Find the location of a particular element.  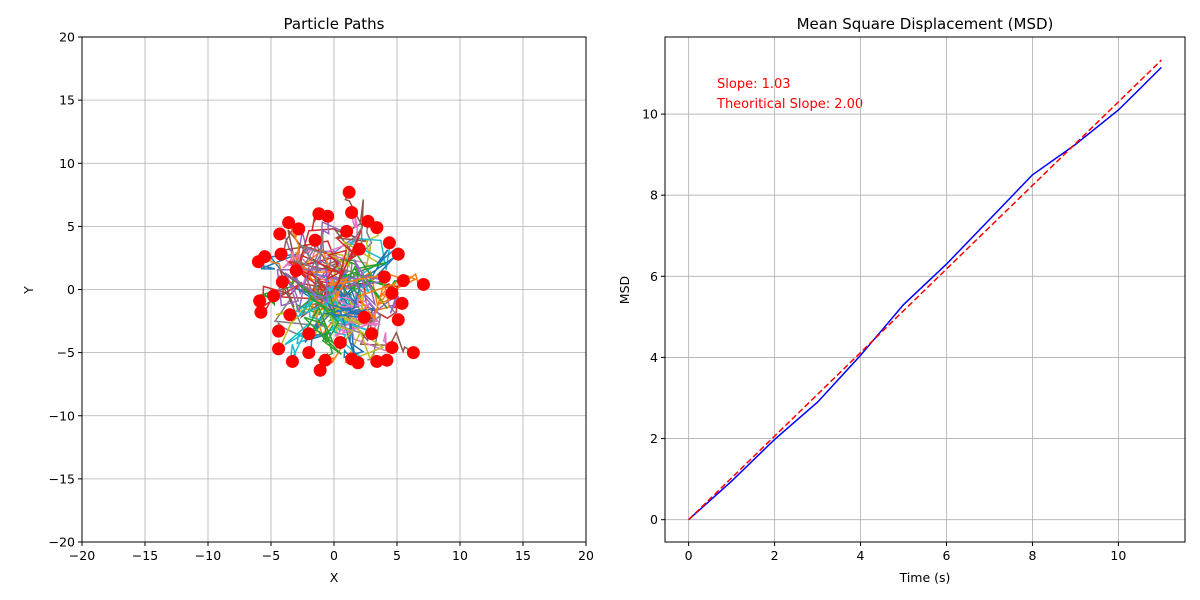

x-tick-label: −10 is located at coordinates (208, 555).